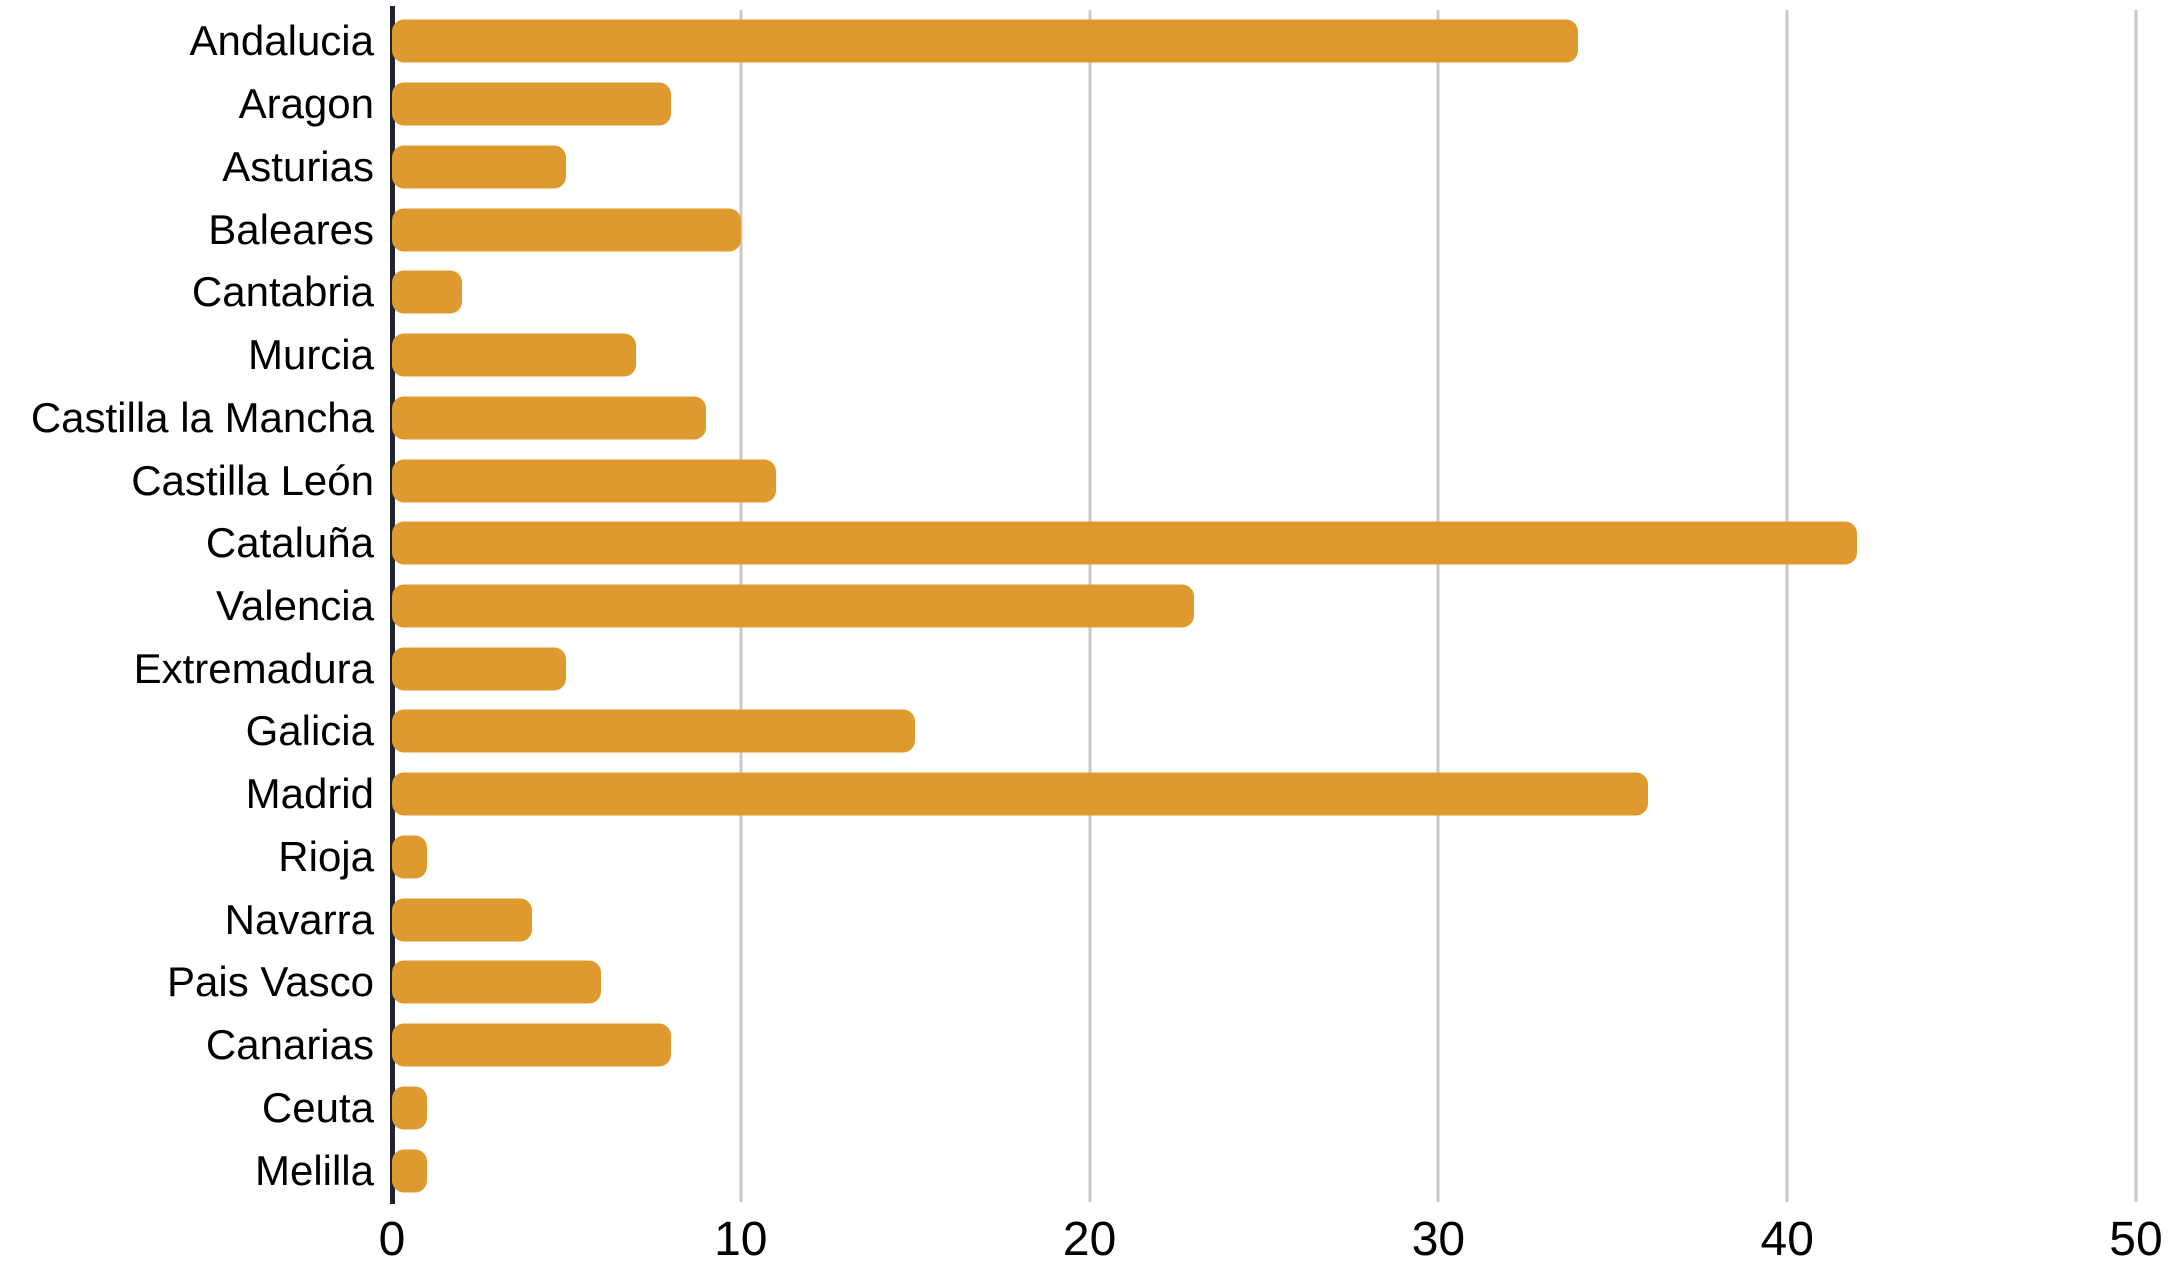 The height and width of the screenshot is (1277, 2175). What do you see at coordinates (1207, 857) in the screenshot?
I see `bar-row: Rioja` at bounding box center [1207, 857].